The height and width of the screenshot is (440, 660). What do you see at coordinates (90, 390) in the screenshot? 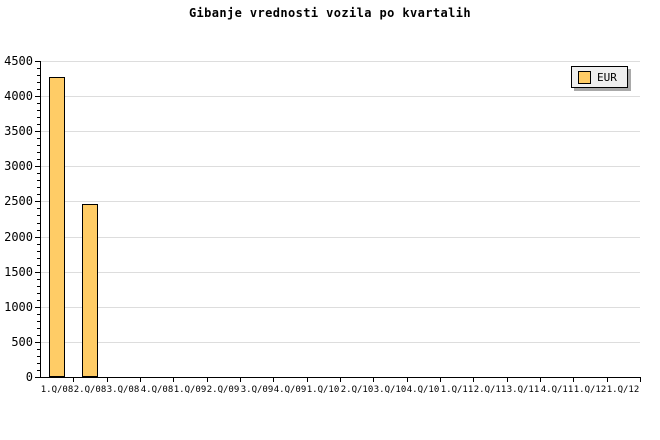
I see `x-axis-tick-label: 2.Q/08` at bounding box center [90, 390].